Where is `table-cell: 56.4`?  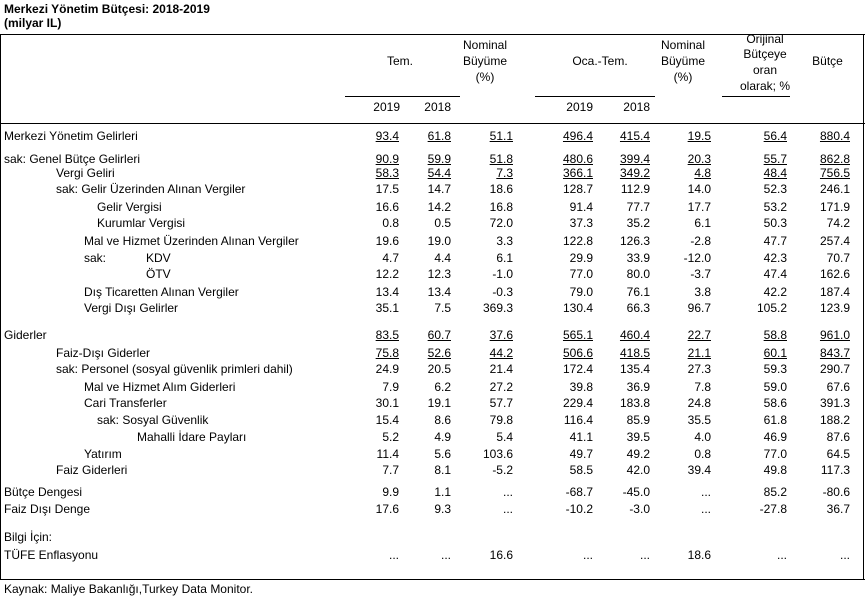
table-cell: 56.4 is located at coordinates (775, 136).